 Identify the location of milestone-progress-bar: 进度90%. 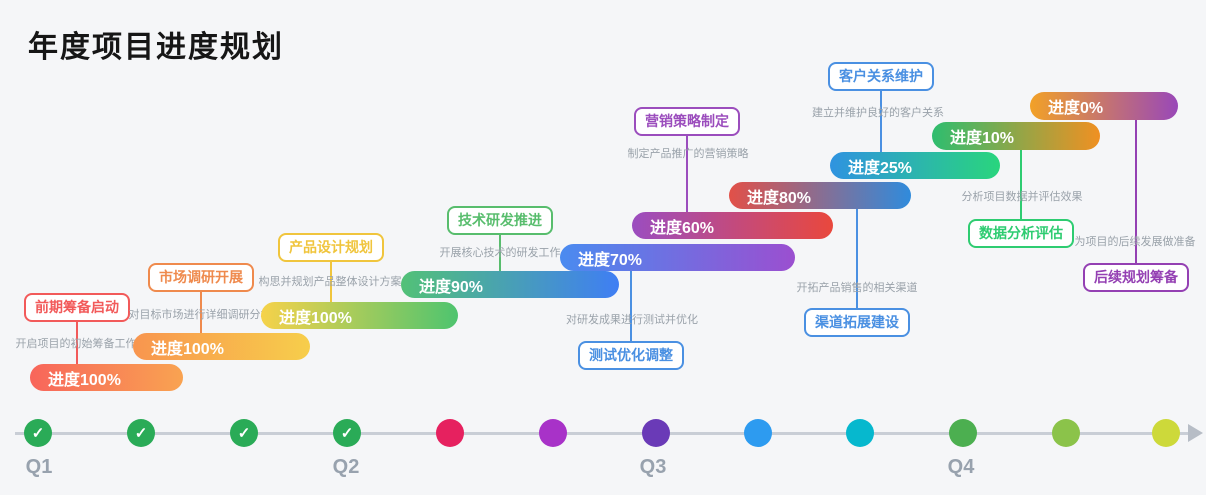
(510, 284).